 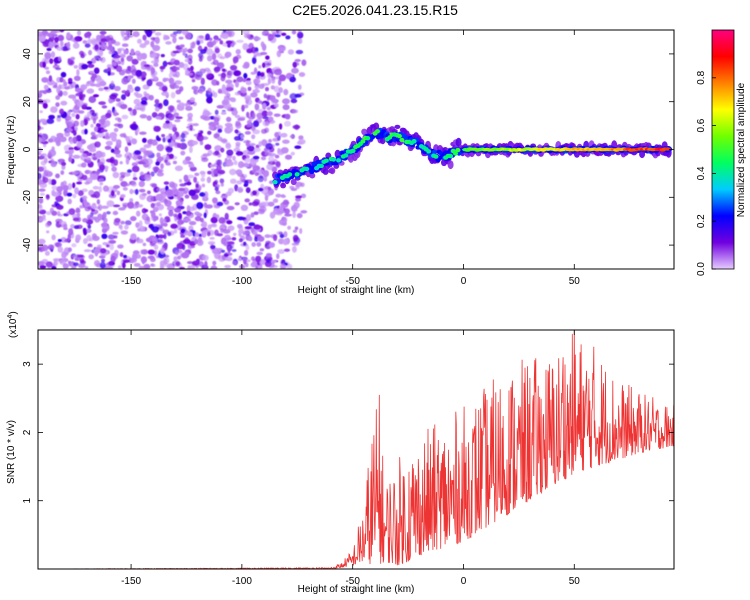 I want to click on snr-y-multiplier: (x104), so click(x=13, y=324).